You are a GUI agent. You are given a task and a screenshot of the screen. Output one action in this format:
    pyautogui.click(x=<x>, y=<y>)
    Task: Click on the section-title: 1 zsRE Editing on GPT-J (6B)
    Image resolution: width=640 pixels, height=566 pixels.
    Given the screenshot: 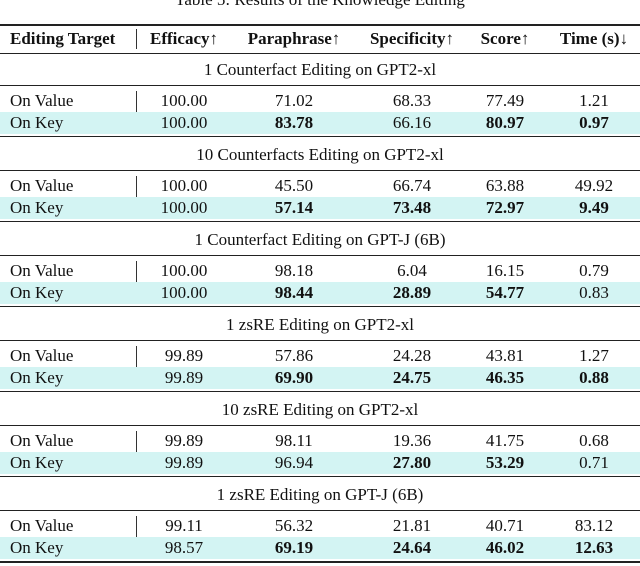 What is the action you would take?
    pyautogui.click(x=320, y=494)
    